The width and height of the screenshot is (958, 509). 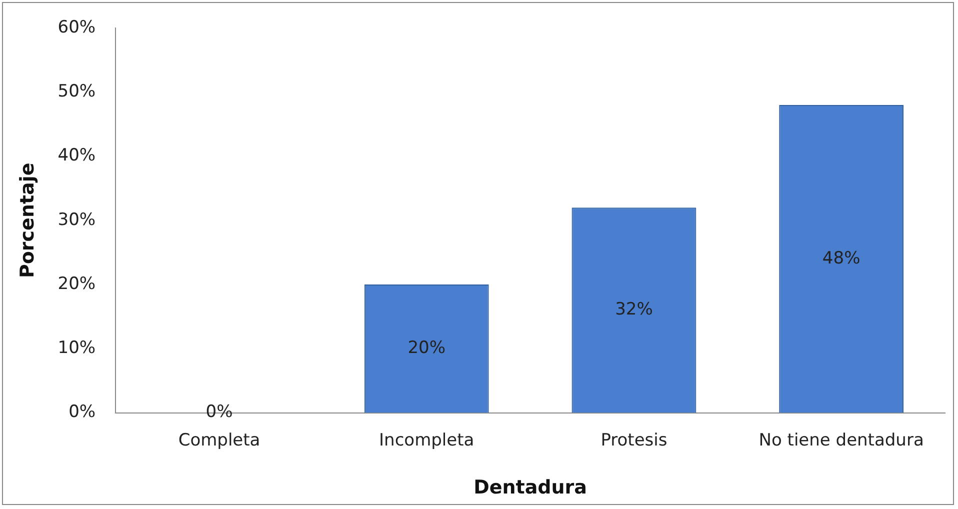 I want to click on y-tick-label: 10%, so click(x=77, y=348).